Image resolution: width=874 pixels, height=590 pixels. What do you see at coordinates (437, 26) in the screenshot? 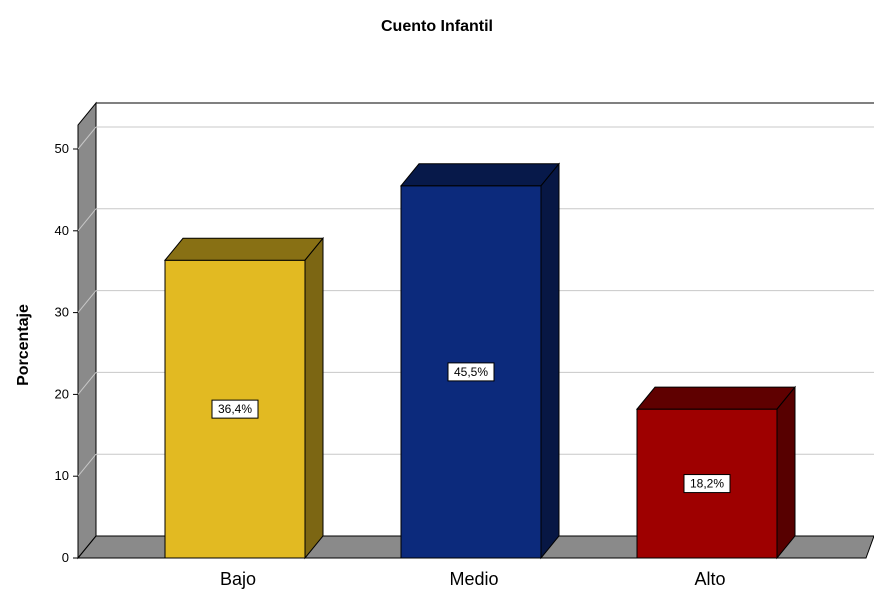
I see `chart-title: Cuento Infantil` at bounding box center [437, 26].